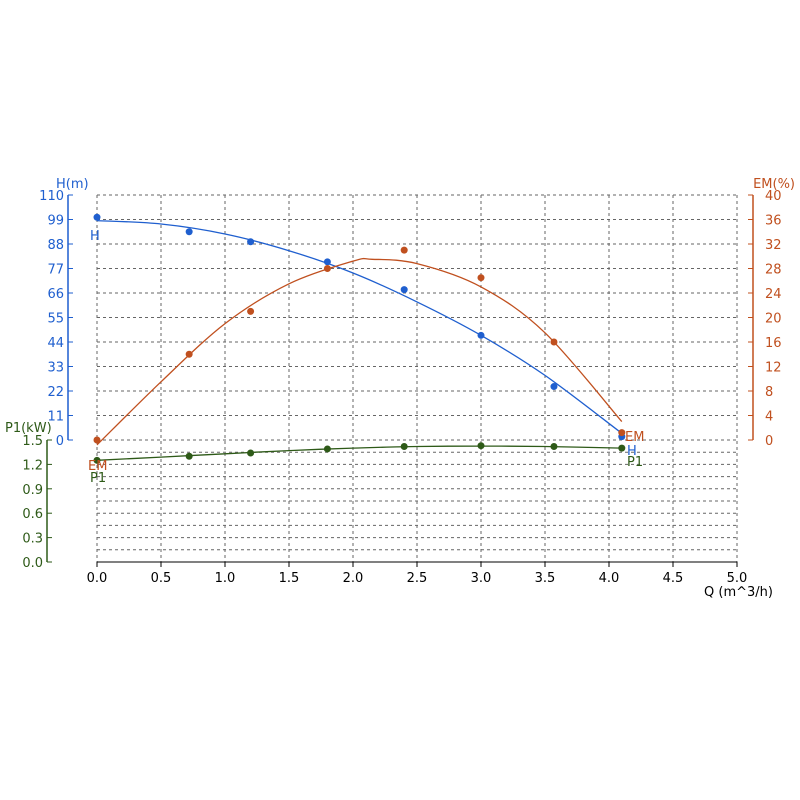 This screenshot has height=800, width=800. What do you see at coordinates (97, 466) in the screenshot?
I see `curve-label-em-start: EM` at bounding box center [97, 466].